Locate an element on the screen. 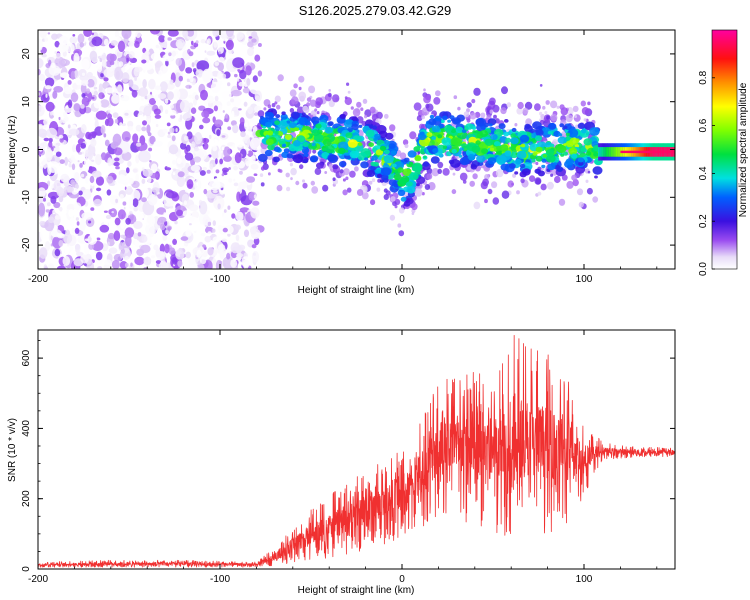 The image size is (750, 600). spectrogram-tone-core is located at coordinates (612, 152).